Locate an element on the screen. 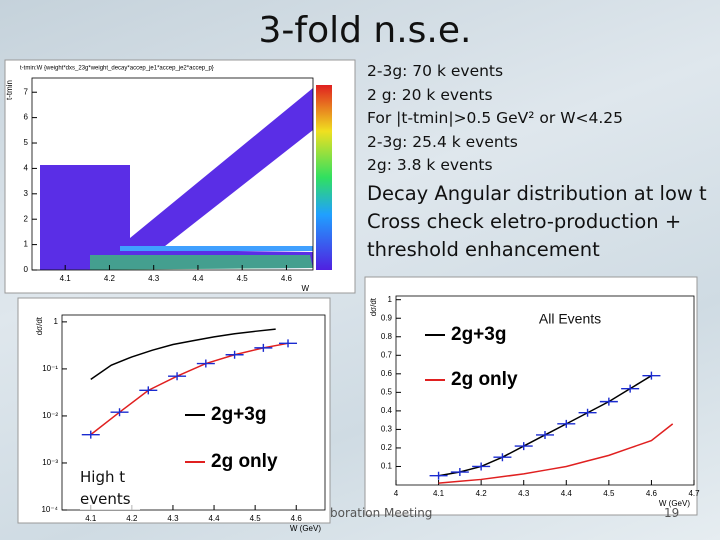 The height and width of the screenshot is (540, 720). y-tick-label: 0.9 is located at coordinates (387, 317).